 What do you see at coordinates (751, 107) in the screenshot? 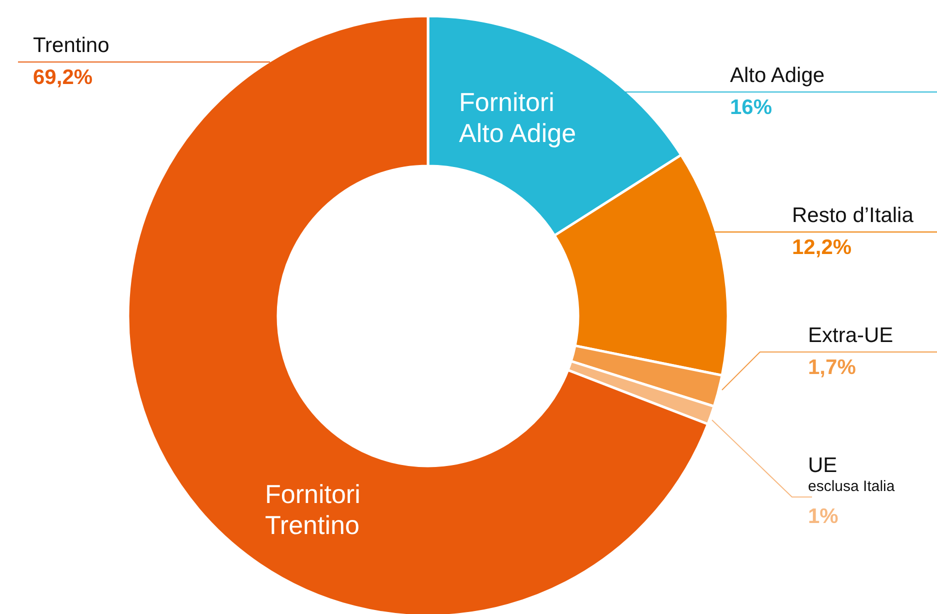
I see `data-label: 16%` at bounding box center [751, 107].